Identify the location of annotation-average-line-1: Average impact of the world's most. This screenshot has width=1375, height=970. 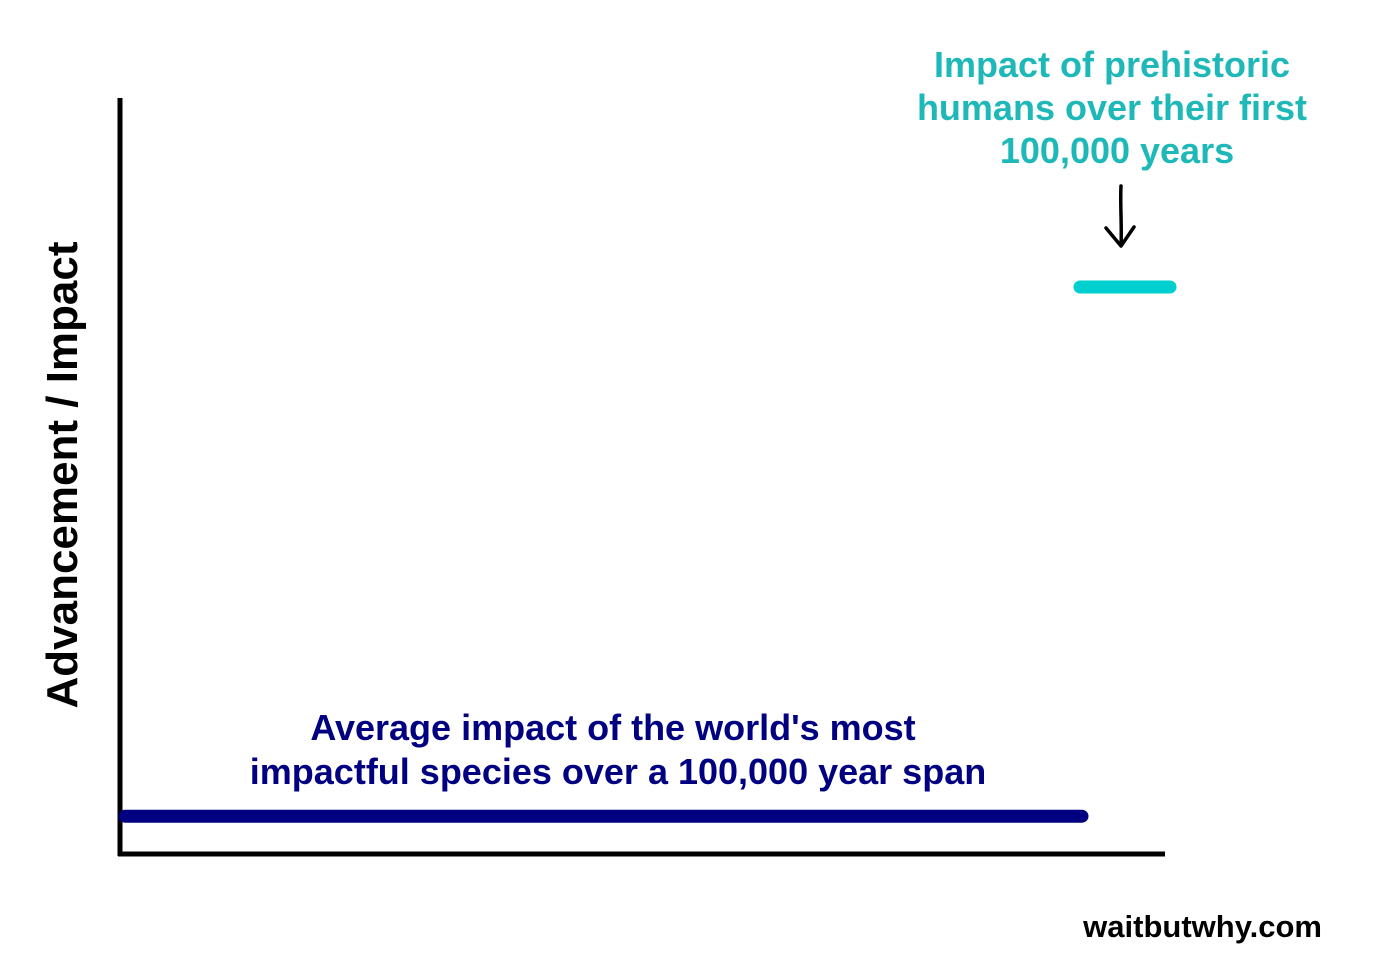
(612, 727).